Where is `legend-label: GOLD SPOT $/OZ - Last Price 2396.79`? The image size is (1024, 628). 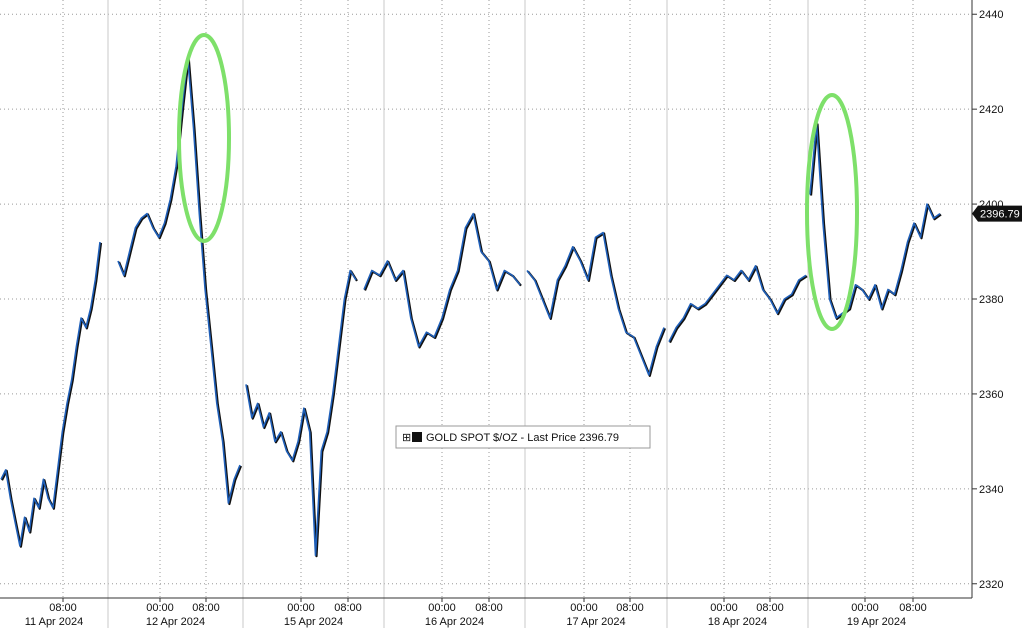 legend-label: GOLD SPOT $/OZ - Last Price 2396.79 is located at coordinates (522, 438).